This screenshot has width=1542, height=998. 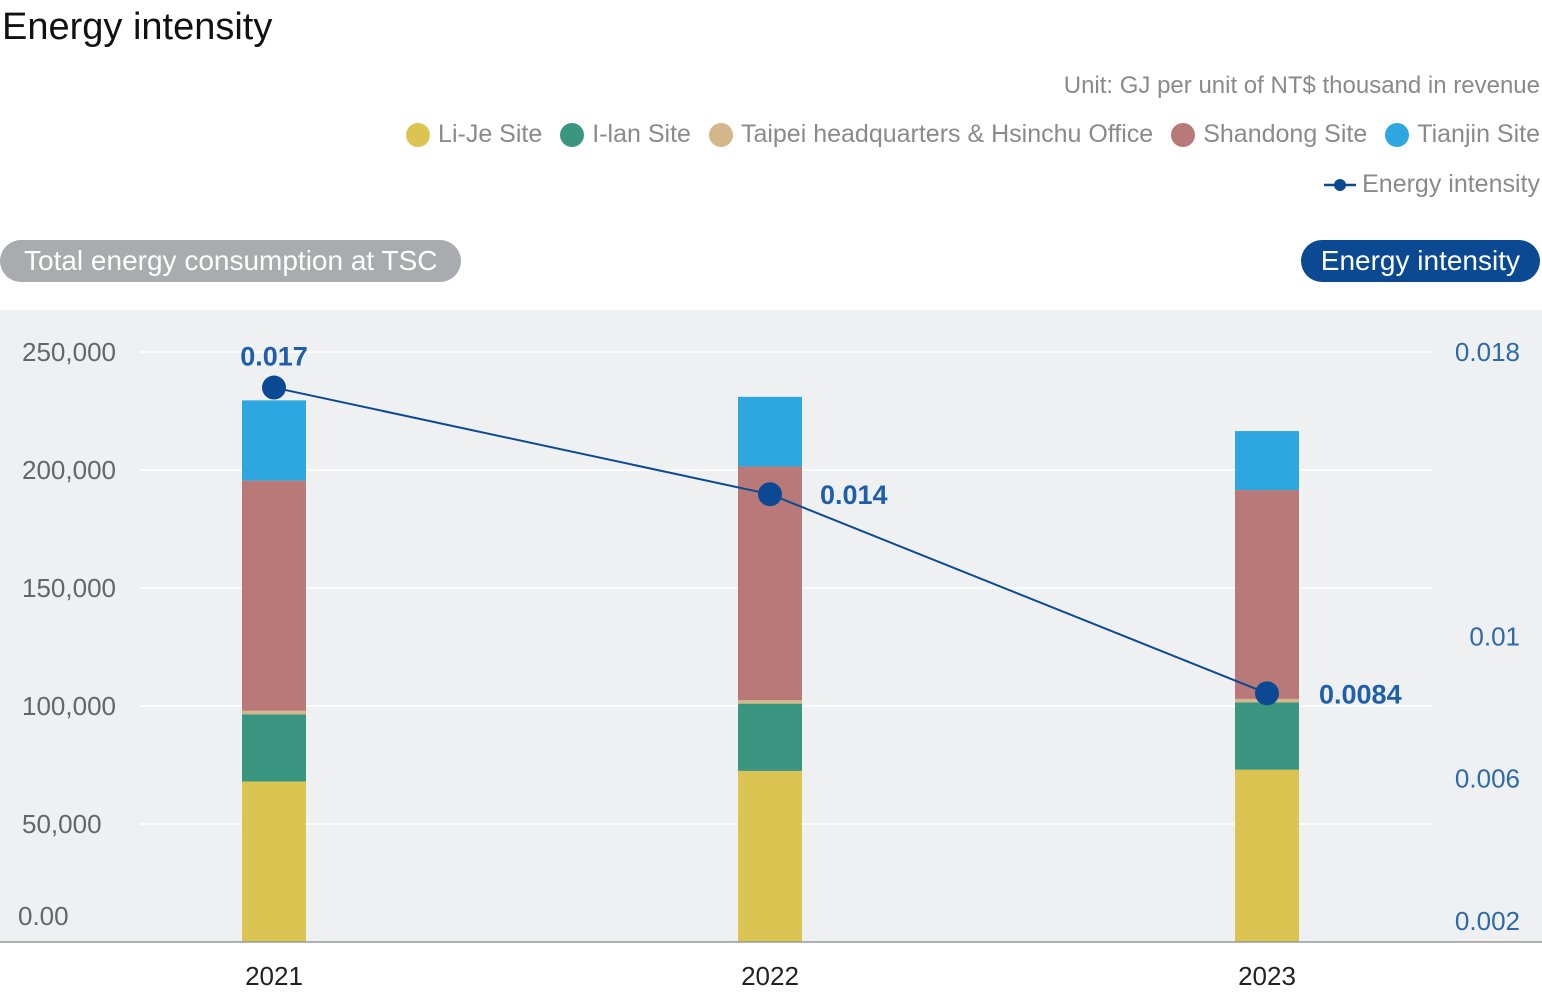 What do you see at coordinates (137, 27) in the screenshot?
I see `chart-title: Energy intensity` at bounding box center [137, 27].